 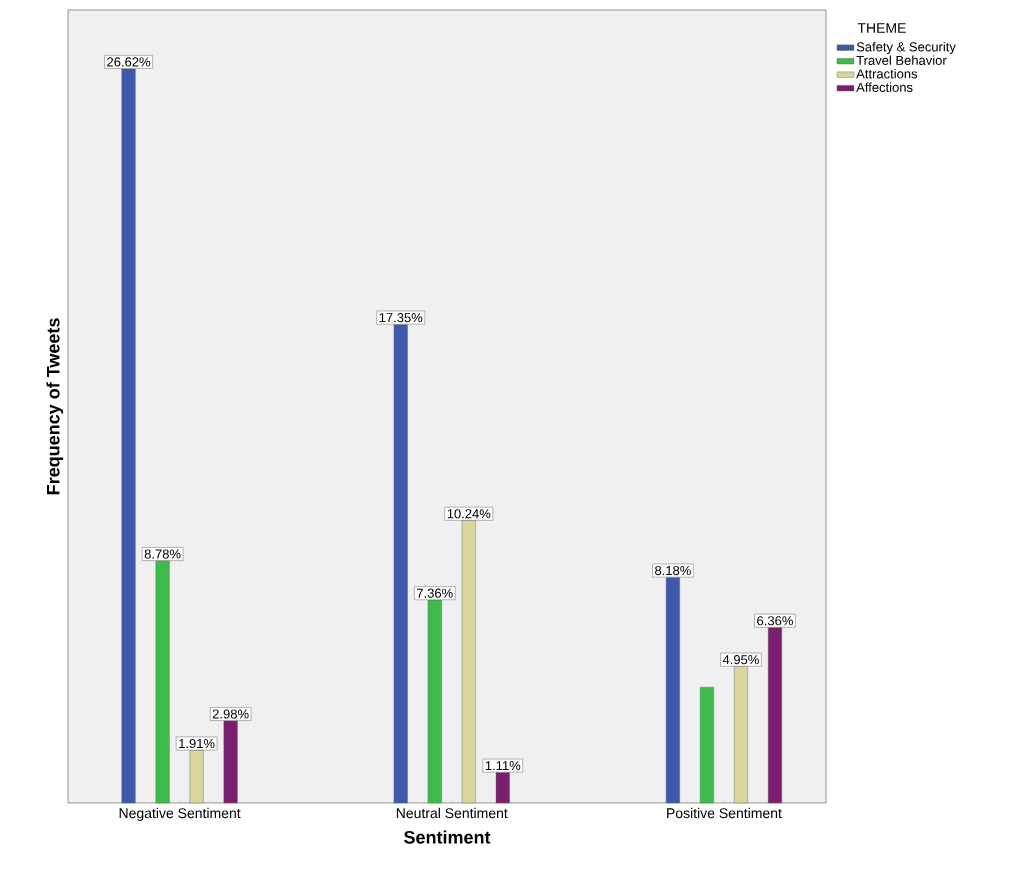 What do you see at coordinates (884, 87) in the screenshot?
I see `legend-label: Affections` at bounding box center [884, 87].